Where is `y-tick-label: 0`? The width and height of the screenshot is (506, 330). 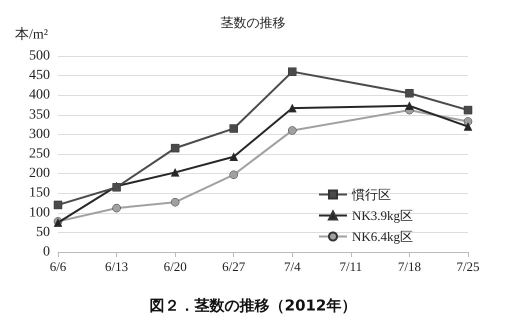
y-tick-label: 0 is located at coordinates (46, 252).